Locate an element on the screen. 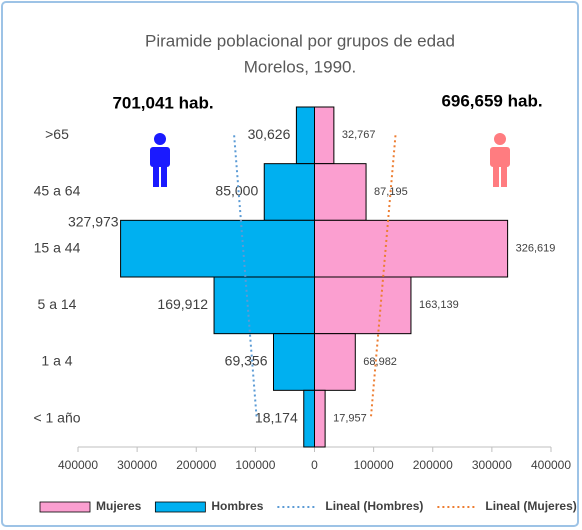  total-mujeres: 696,659 hab. is located at coordinates (491, 100).